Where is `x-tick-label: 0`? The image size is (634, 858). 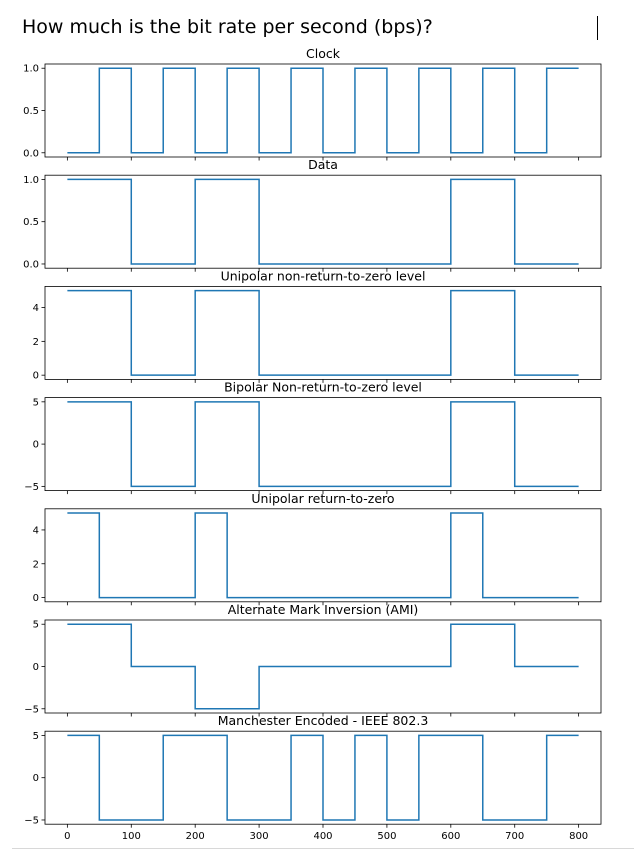 x-tick-label: 0 is located at coordinates (67, 836).